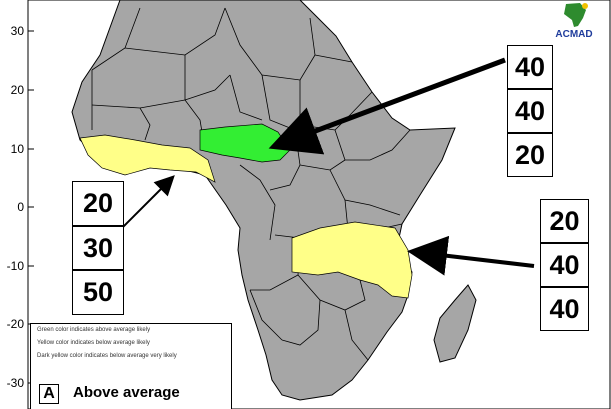 This screenshot has width=611, height=409. Describe the element at coordinates (574, 14) in the screenshot. I see `acmad-logo` at that location.